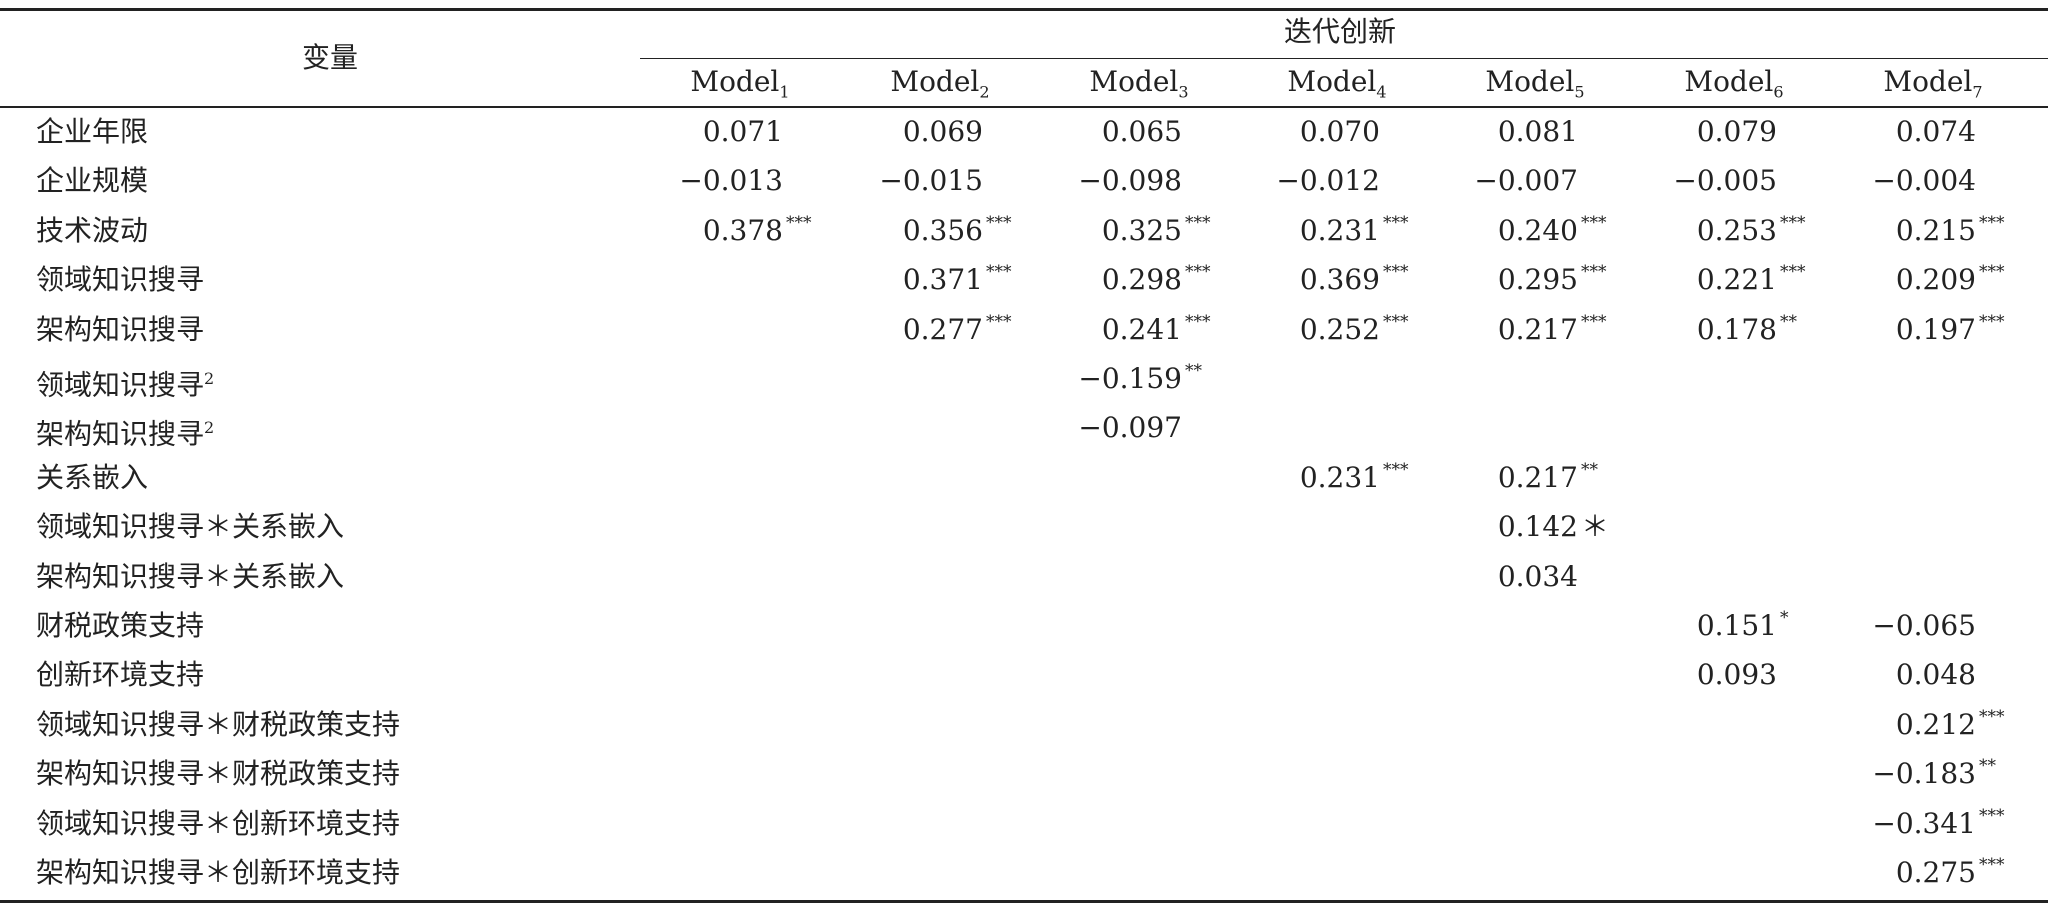 Image resolution: width=2048 pixels, height=912 pixels. What do you see at coordinates (1736, 131) in the screenshot?
I see `cell-value: 0.079` at bounding box center [1736, 131].